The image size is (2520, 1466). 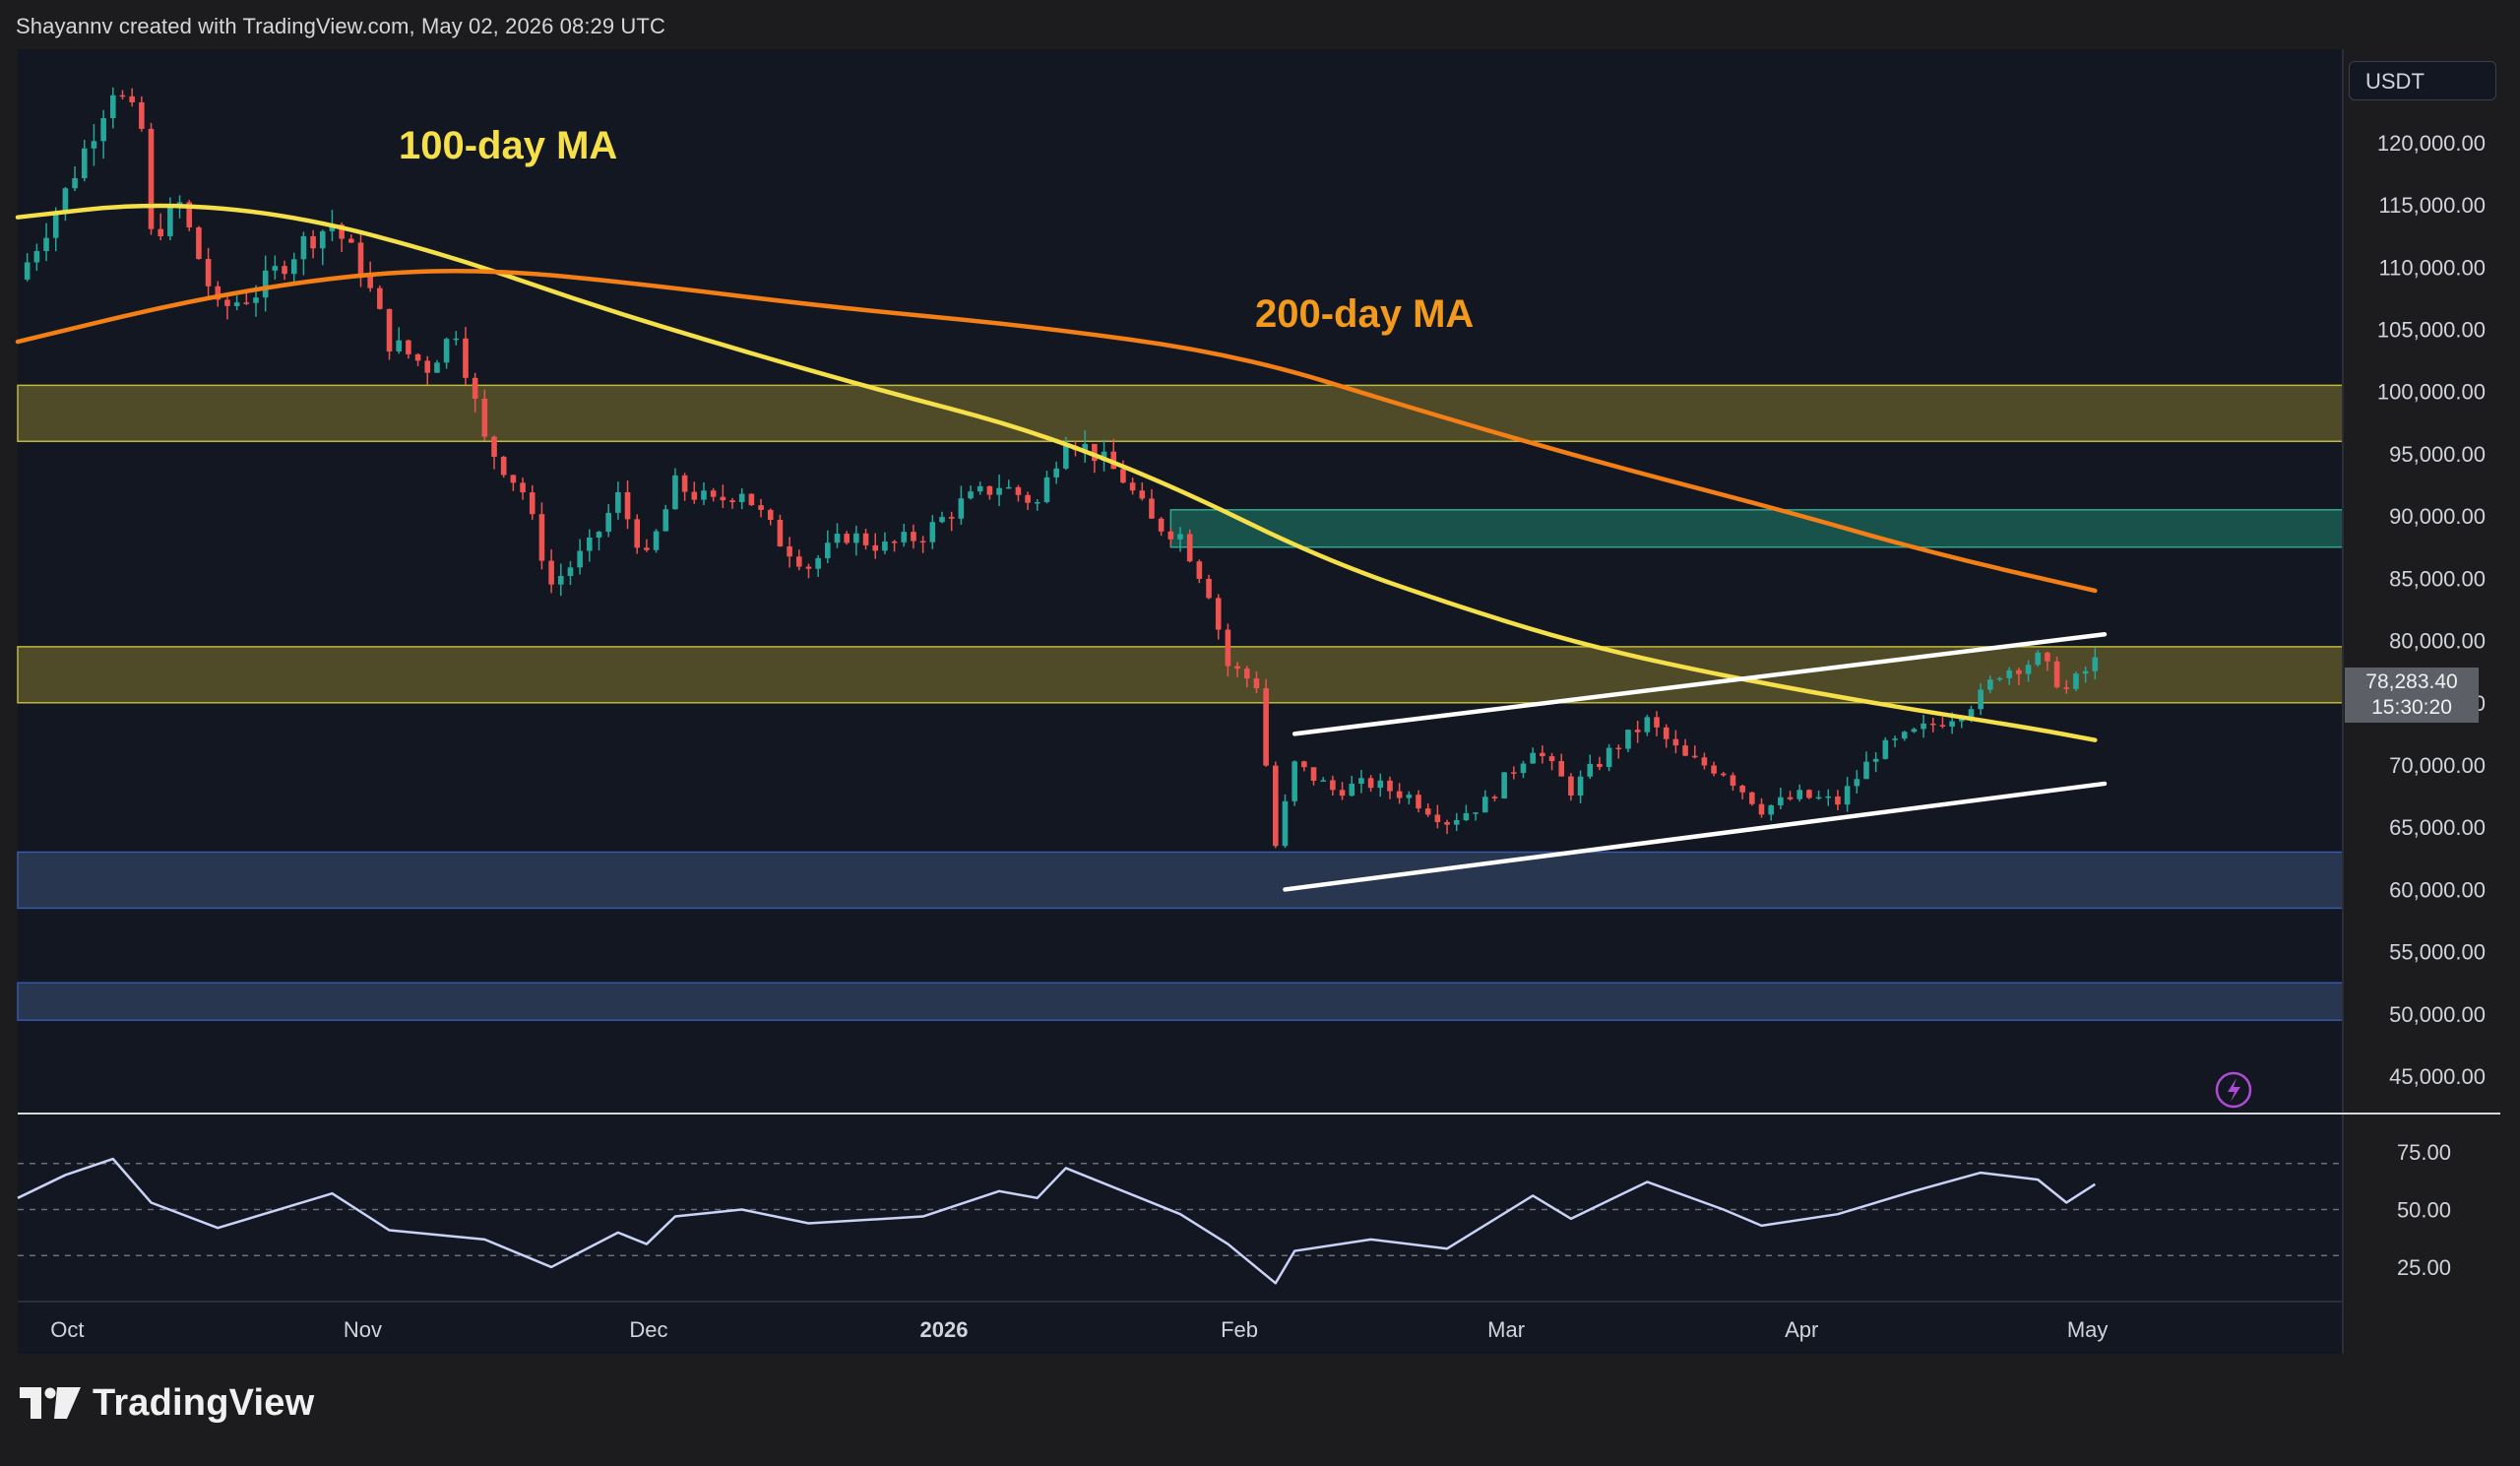 I want to click on time-tick-label: Dec, so click(x=648, y=1330).